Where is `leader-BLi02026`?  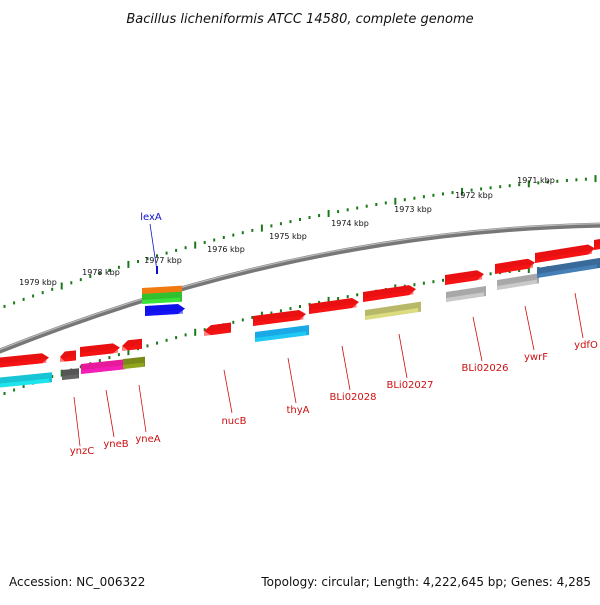
leader-BLi02026 is located at coordinates (477, 339).